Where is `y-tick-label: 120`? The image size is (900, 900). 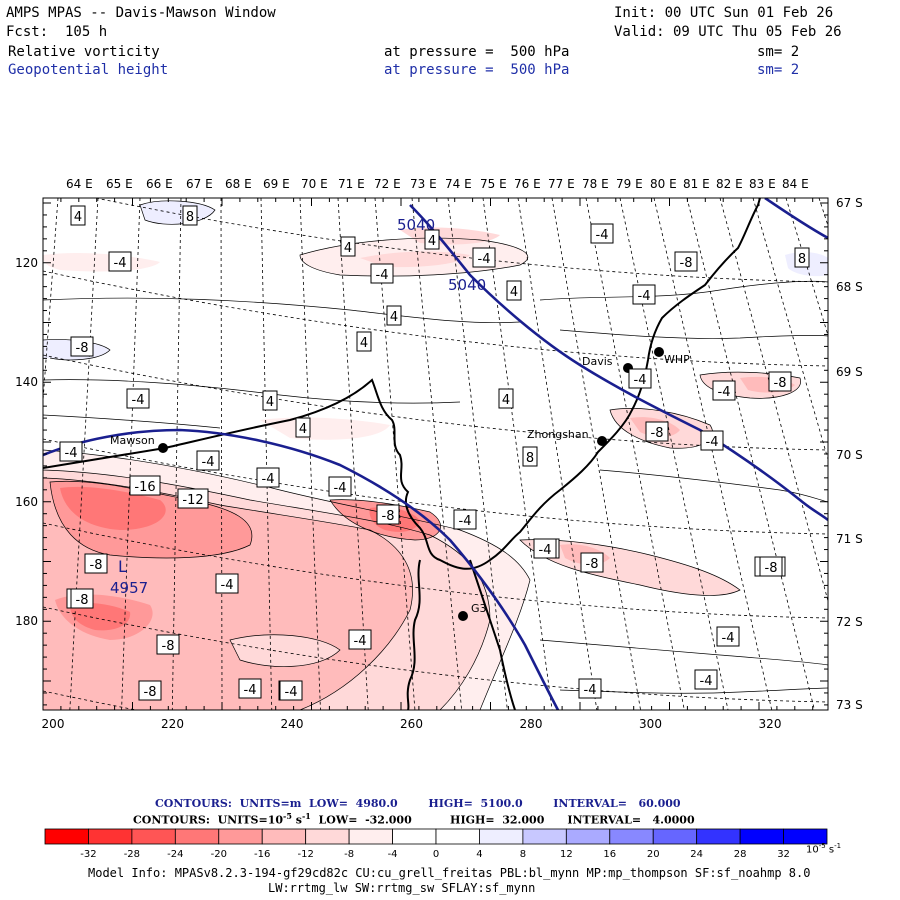
y-tick-label: 120 is located at coordinates (26, 263).